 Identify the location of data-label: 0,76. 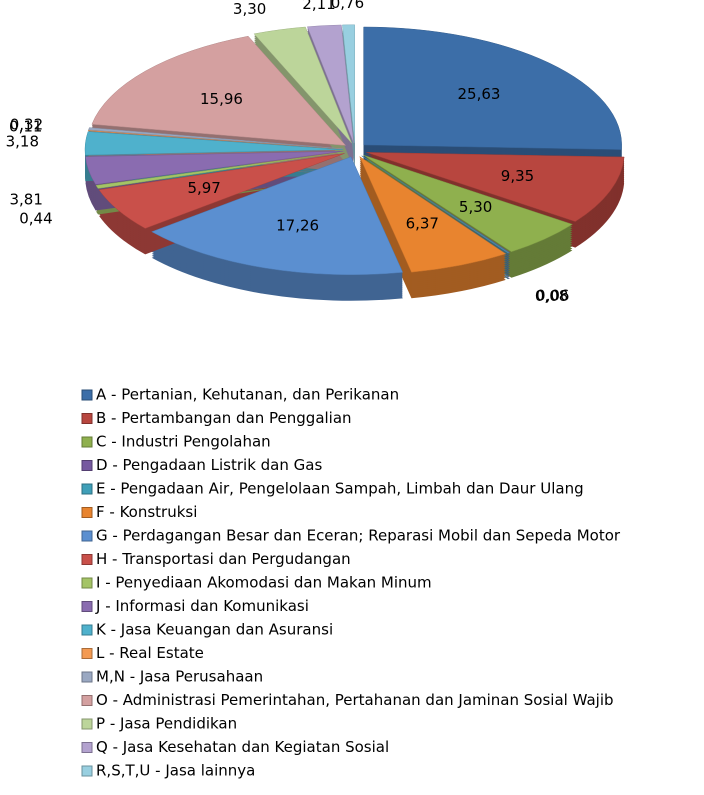
(347, 6).